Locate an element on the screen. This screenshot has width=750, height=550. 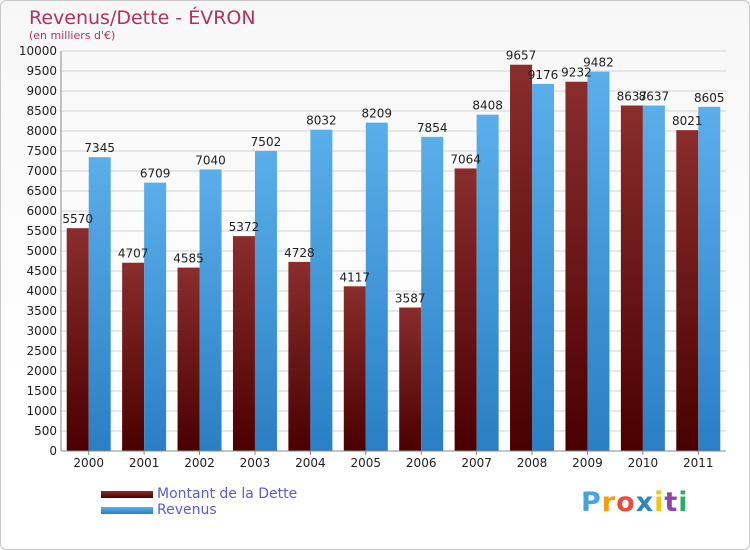
value-label: 7040 is located at coordinates (210, 160).